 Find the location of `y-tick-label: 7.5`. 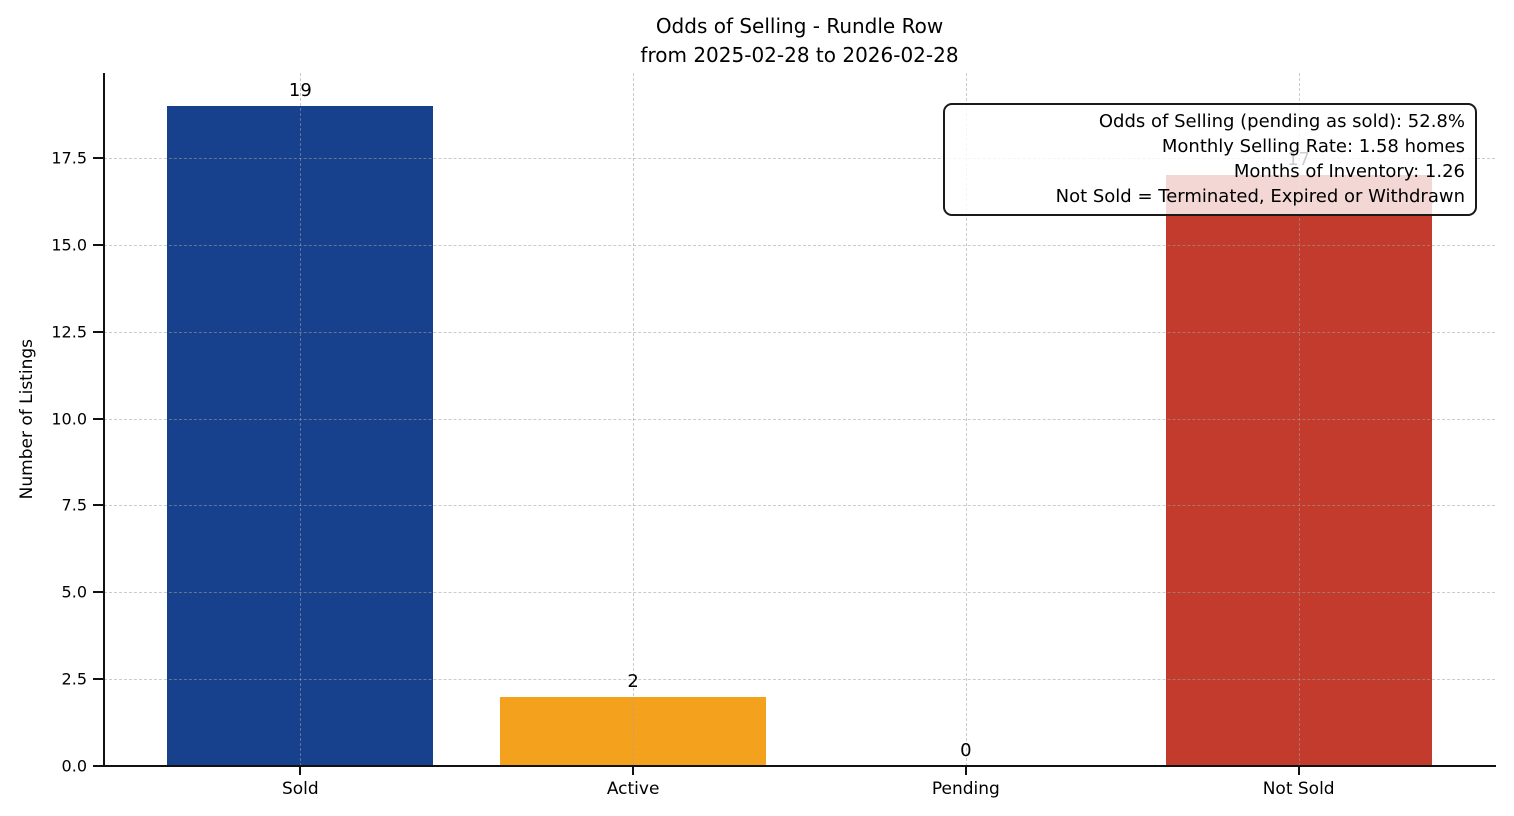

y-tick-label: 7.5 is located at coordinates (74, 505).